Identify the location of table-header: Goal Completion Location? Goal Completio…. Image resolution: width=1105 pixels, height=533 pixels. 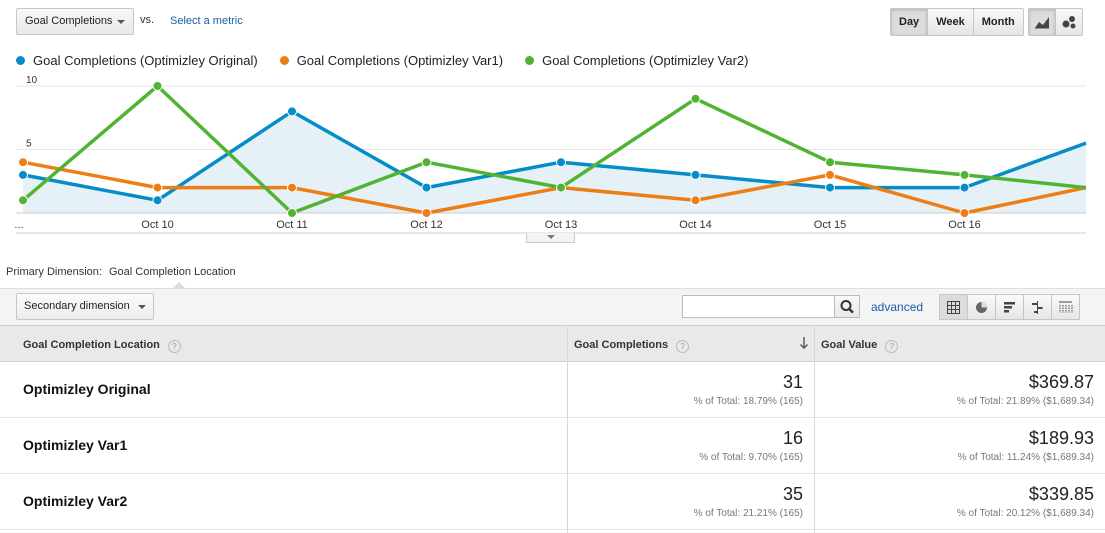
(552, 343).